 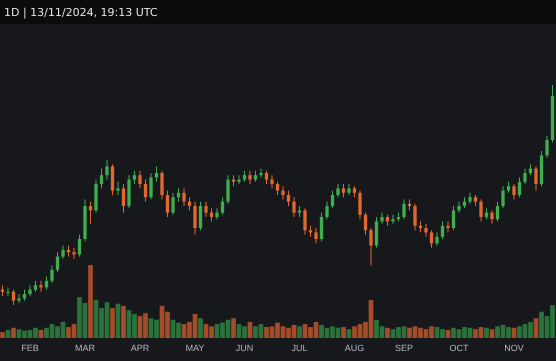 What do you see at coordinates (299, 348) in the screenshot?
I see `x-tick-label: JUL` at bounding box center [299, 348].